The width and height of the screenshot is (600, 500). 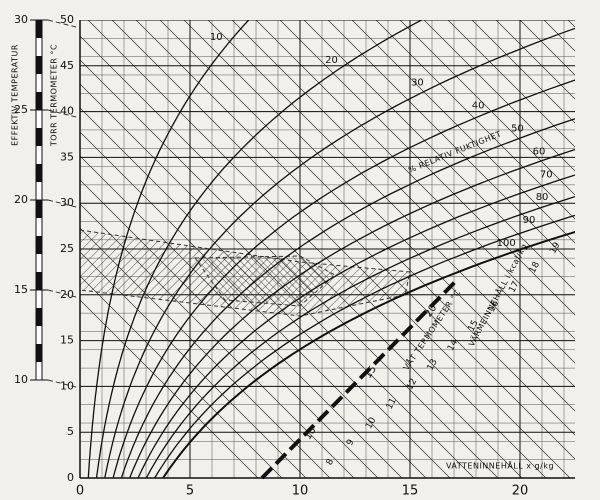 I want to click on effective-tick-label: 30, so click(x=21, y=19).